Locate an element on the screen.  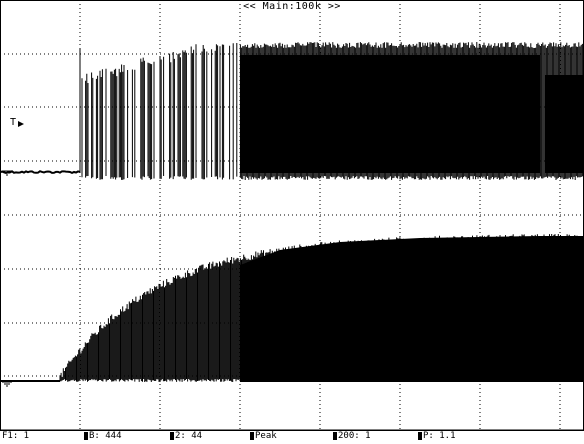
status-segment: P: 1.1 is located at coordinates (437, 436).